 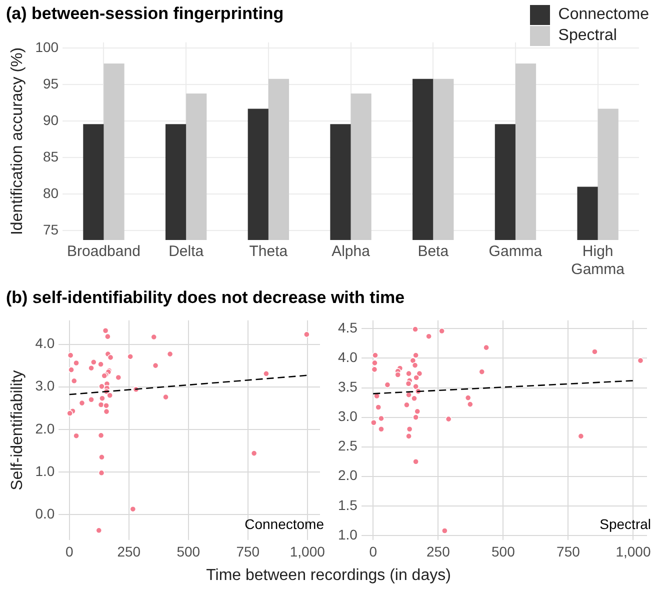 What do you see at coordinates (351, 251) in the screenshot?
I see `x-tick-label: Alpha` at bounding box center [351, 251].